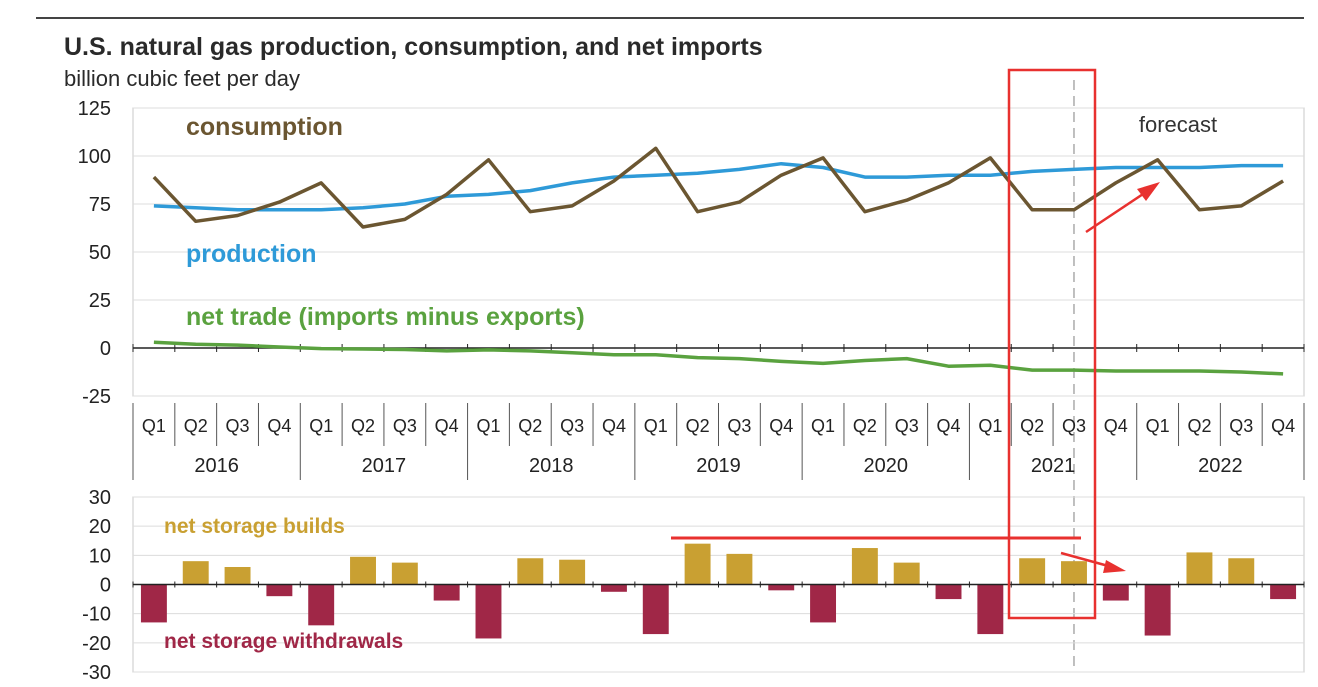  What do you see at coordinates (283, 641) in the screenshot?
I see `label-net-storage-withdrawals: net storage withdrawals` at bounding box center [283, 641].